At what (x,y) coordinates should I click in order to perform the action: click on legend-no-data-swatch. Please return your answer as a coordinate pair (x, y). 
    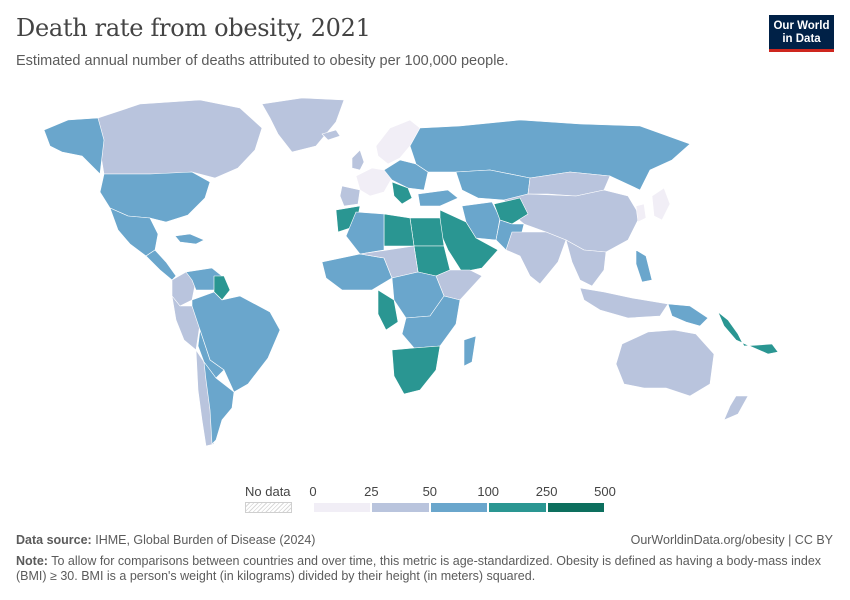
    Looking at the image, I should click on (268, 507).